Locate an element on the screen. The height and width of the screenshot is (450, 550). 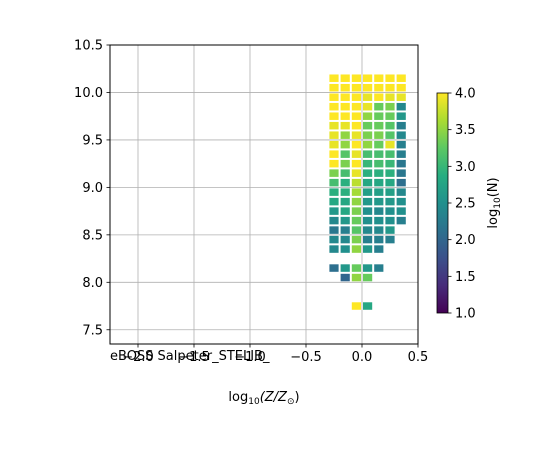
y-tick-label: 9.0 is located at coordinates (92, 188).